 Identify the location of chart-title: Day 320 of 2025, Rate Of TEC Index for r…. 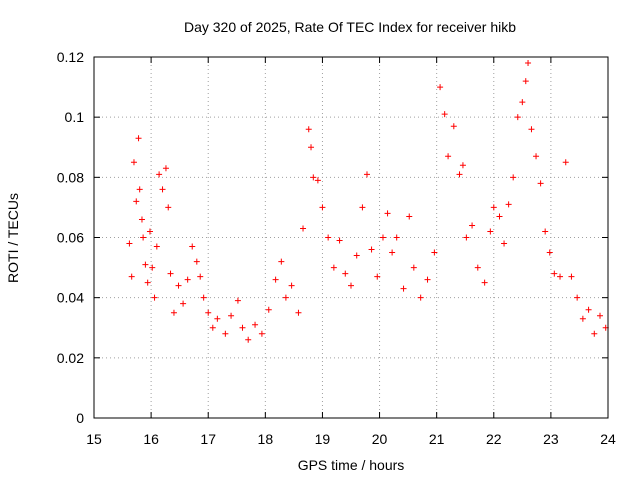
(350, 27).